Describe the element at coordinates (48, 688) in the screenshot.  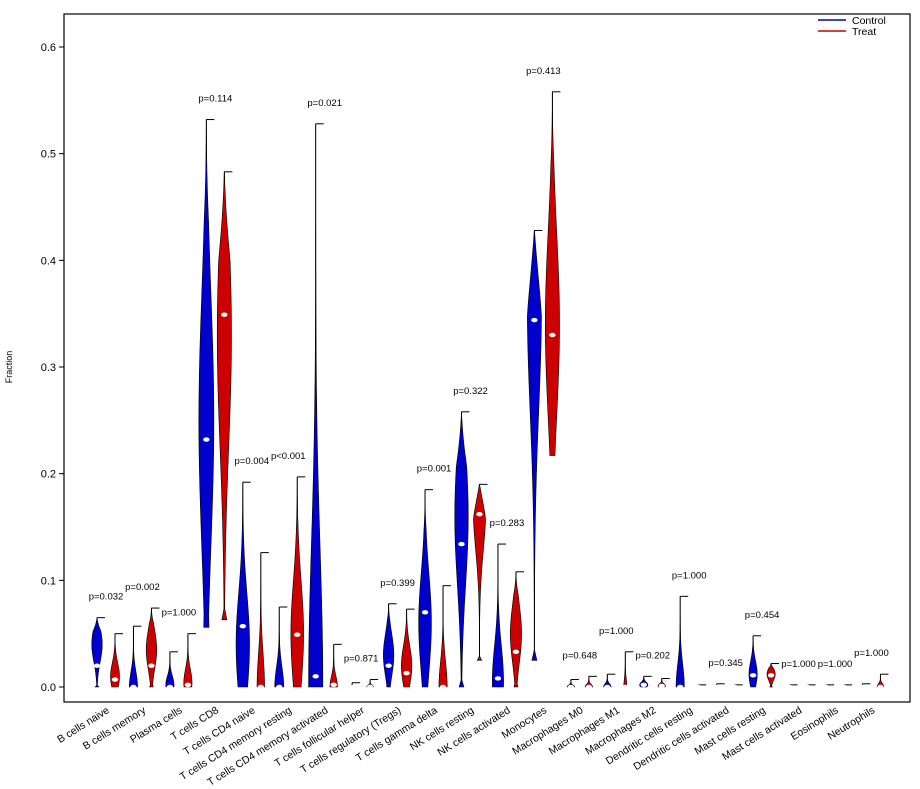
I see `y-tick-label: 0.0` at that location.